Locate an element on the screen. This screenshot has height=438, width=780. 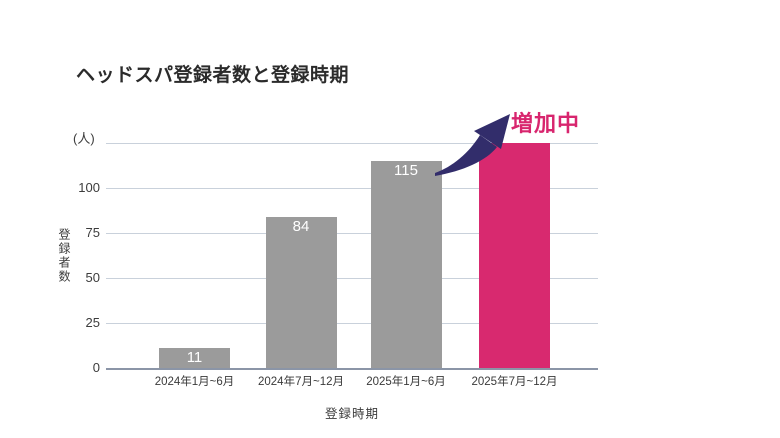
y-axis-title: 登録者数 is located at coordinates (64, 256).